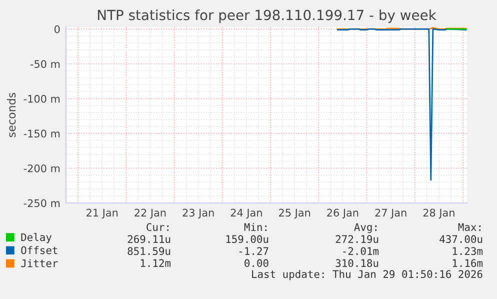  What do you see at coordinates (256, 263) in the screenshot?
I see `text: 0.00` at bounding box center [256, 263].